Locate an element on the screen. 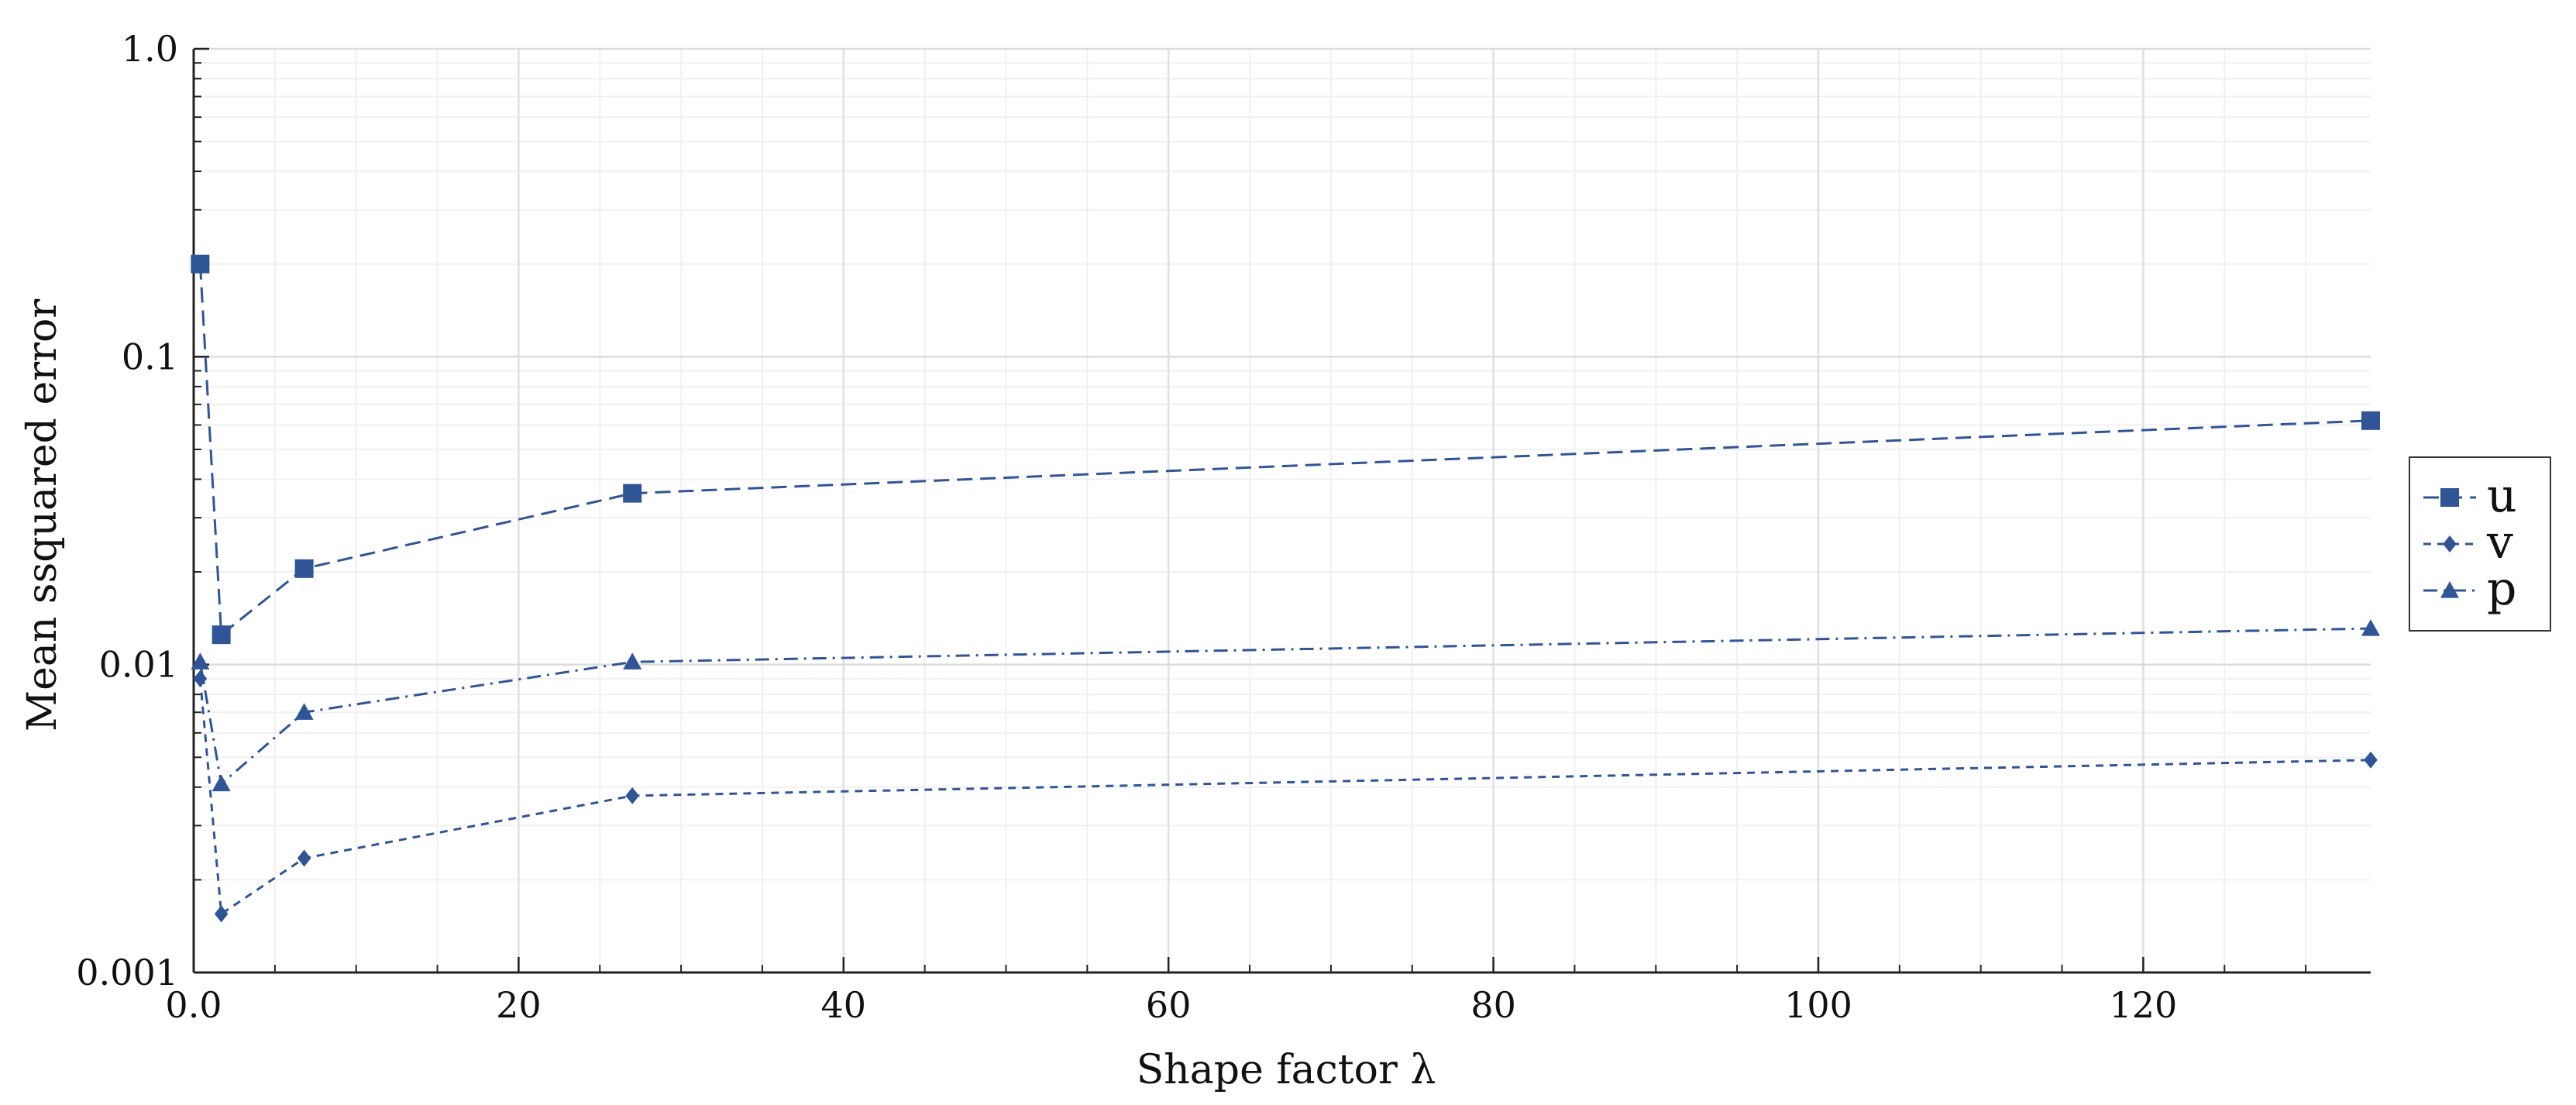 The image size is (2576, 1105). legend-marker-p is located at coordinates (2449, 589).